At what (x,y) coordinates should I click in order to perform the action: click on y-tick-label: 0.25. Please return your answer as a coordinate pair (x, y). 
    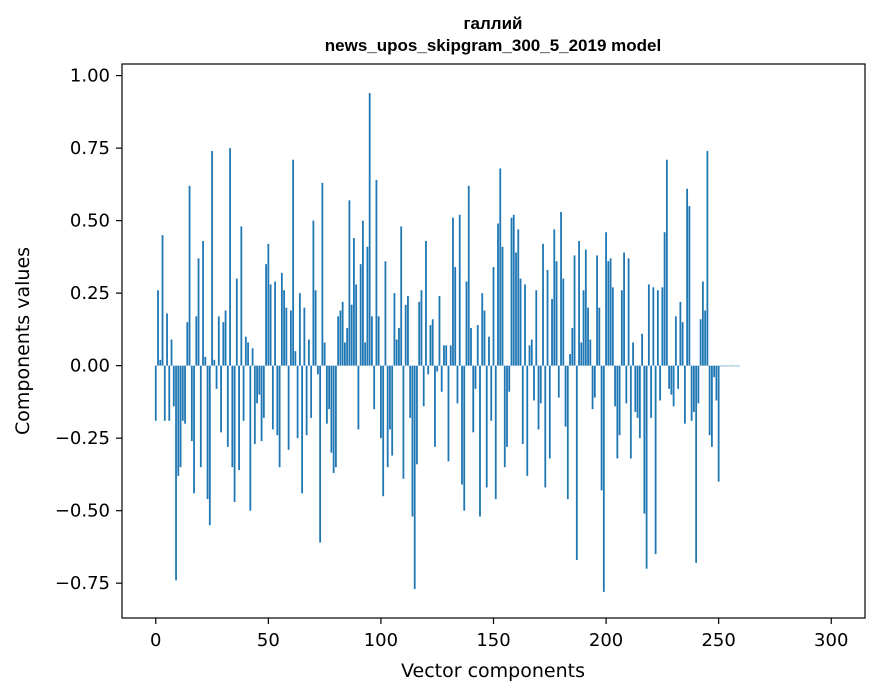
    Looking at the image, I should click on (90, 293).